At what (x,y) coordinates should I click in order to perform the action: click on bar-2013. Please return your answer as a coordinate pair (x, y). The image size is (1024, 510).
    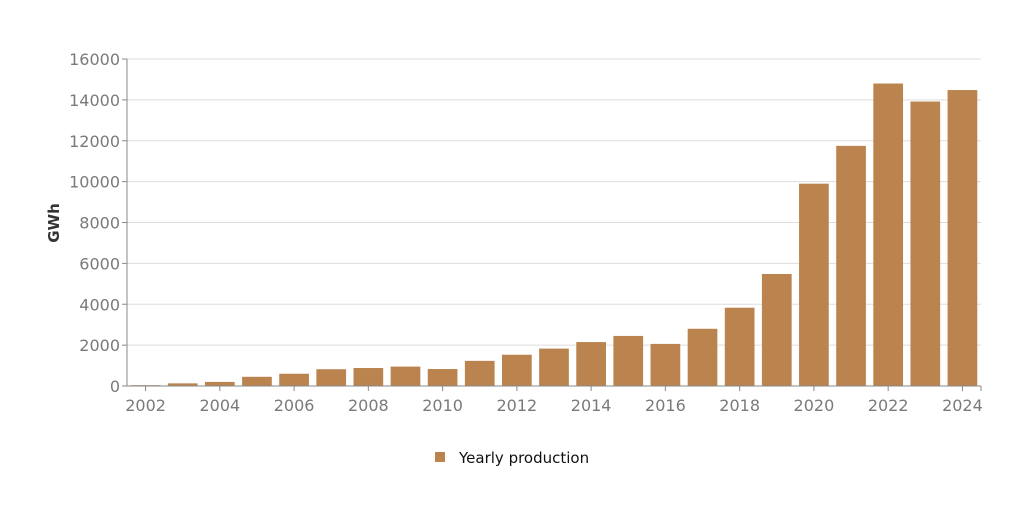
    Looking at the image, I should click on (554, 367).